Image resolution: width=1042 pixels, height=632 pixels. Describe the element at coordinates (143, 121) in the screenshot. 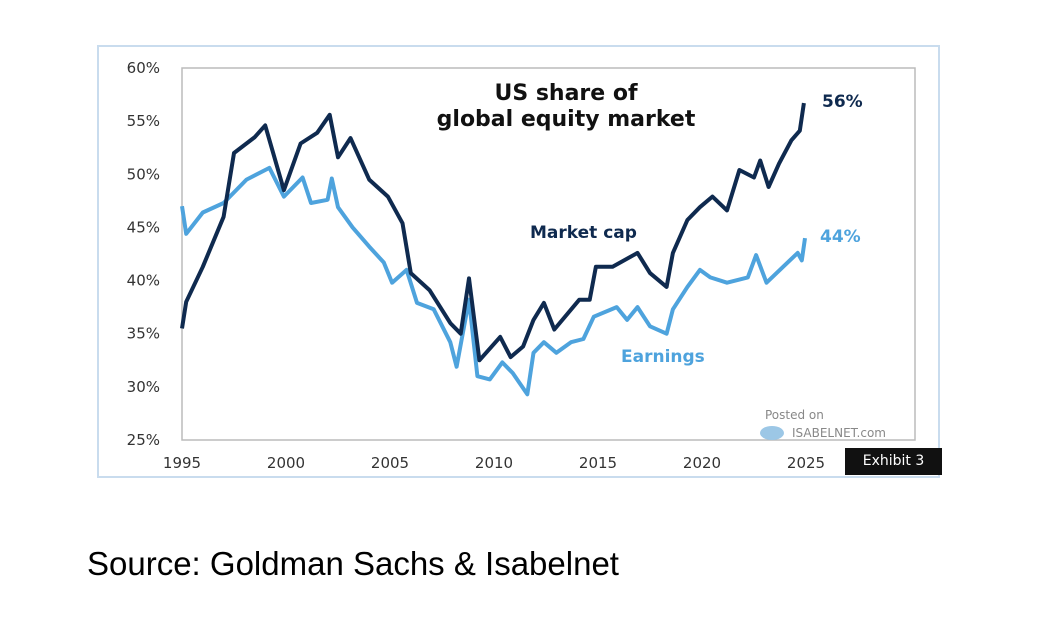

I see `y-tick-label: 55%` at that location.